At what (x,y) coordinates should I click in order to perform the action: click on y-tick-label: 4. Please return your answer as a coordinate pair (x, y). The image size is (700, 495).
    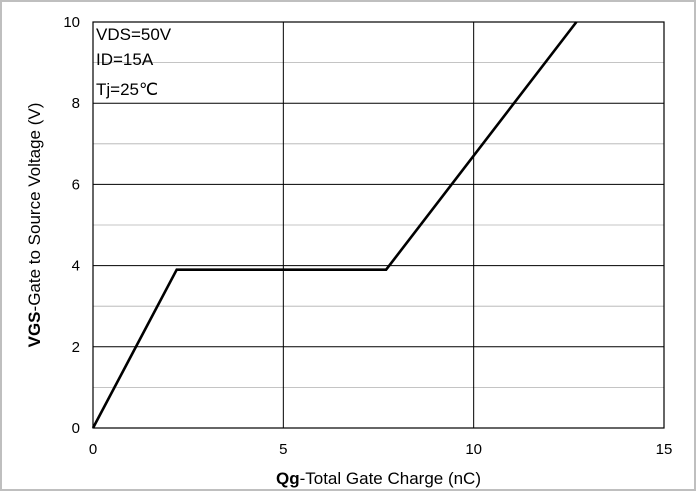
    Looking at the image, I should click on (76, 266).